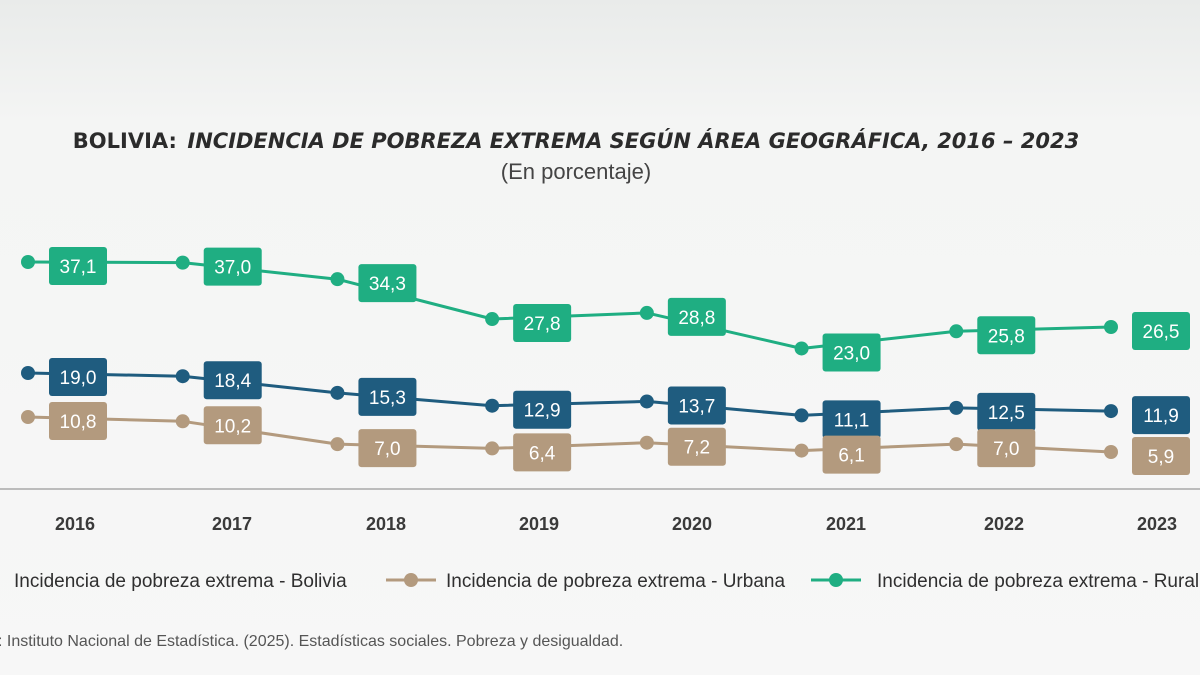 This screenshot has height=675, width=1200. I want to click on data-label-rural-2018: 34,3, so click(387, 284).